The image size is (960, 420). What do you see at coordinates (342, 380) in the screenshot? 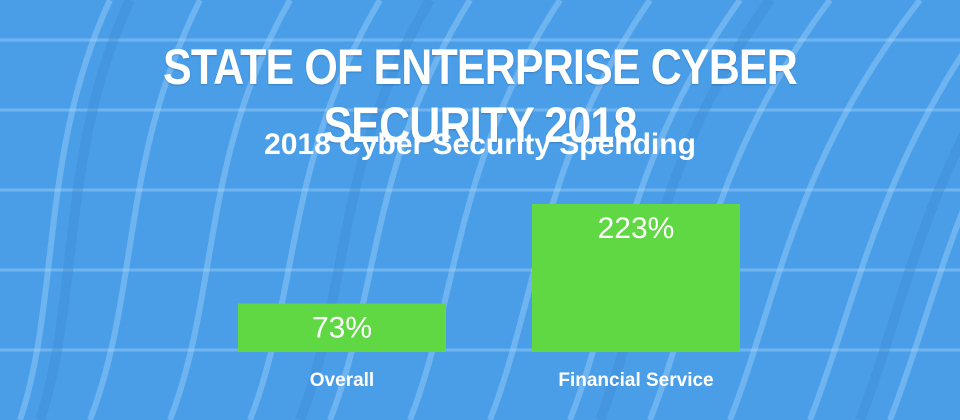
I see `category-label-0: Overall` at bounding box center [342, 380].